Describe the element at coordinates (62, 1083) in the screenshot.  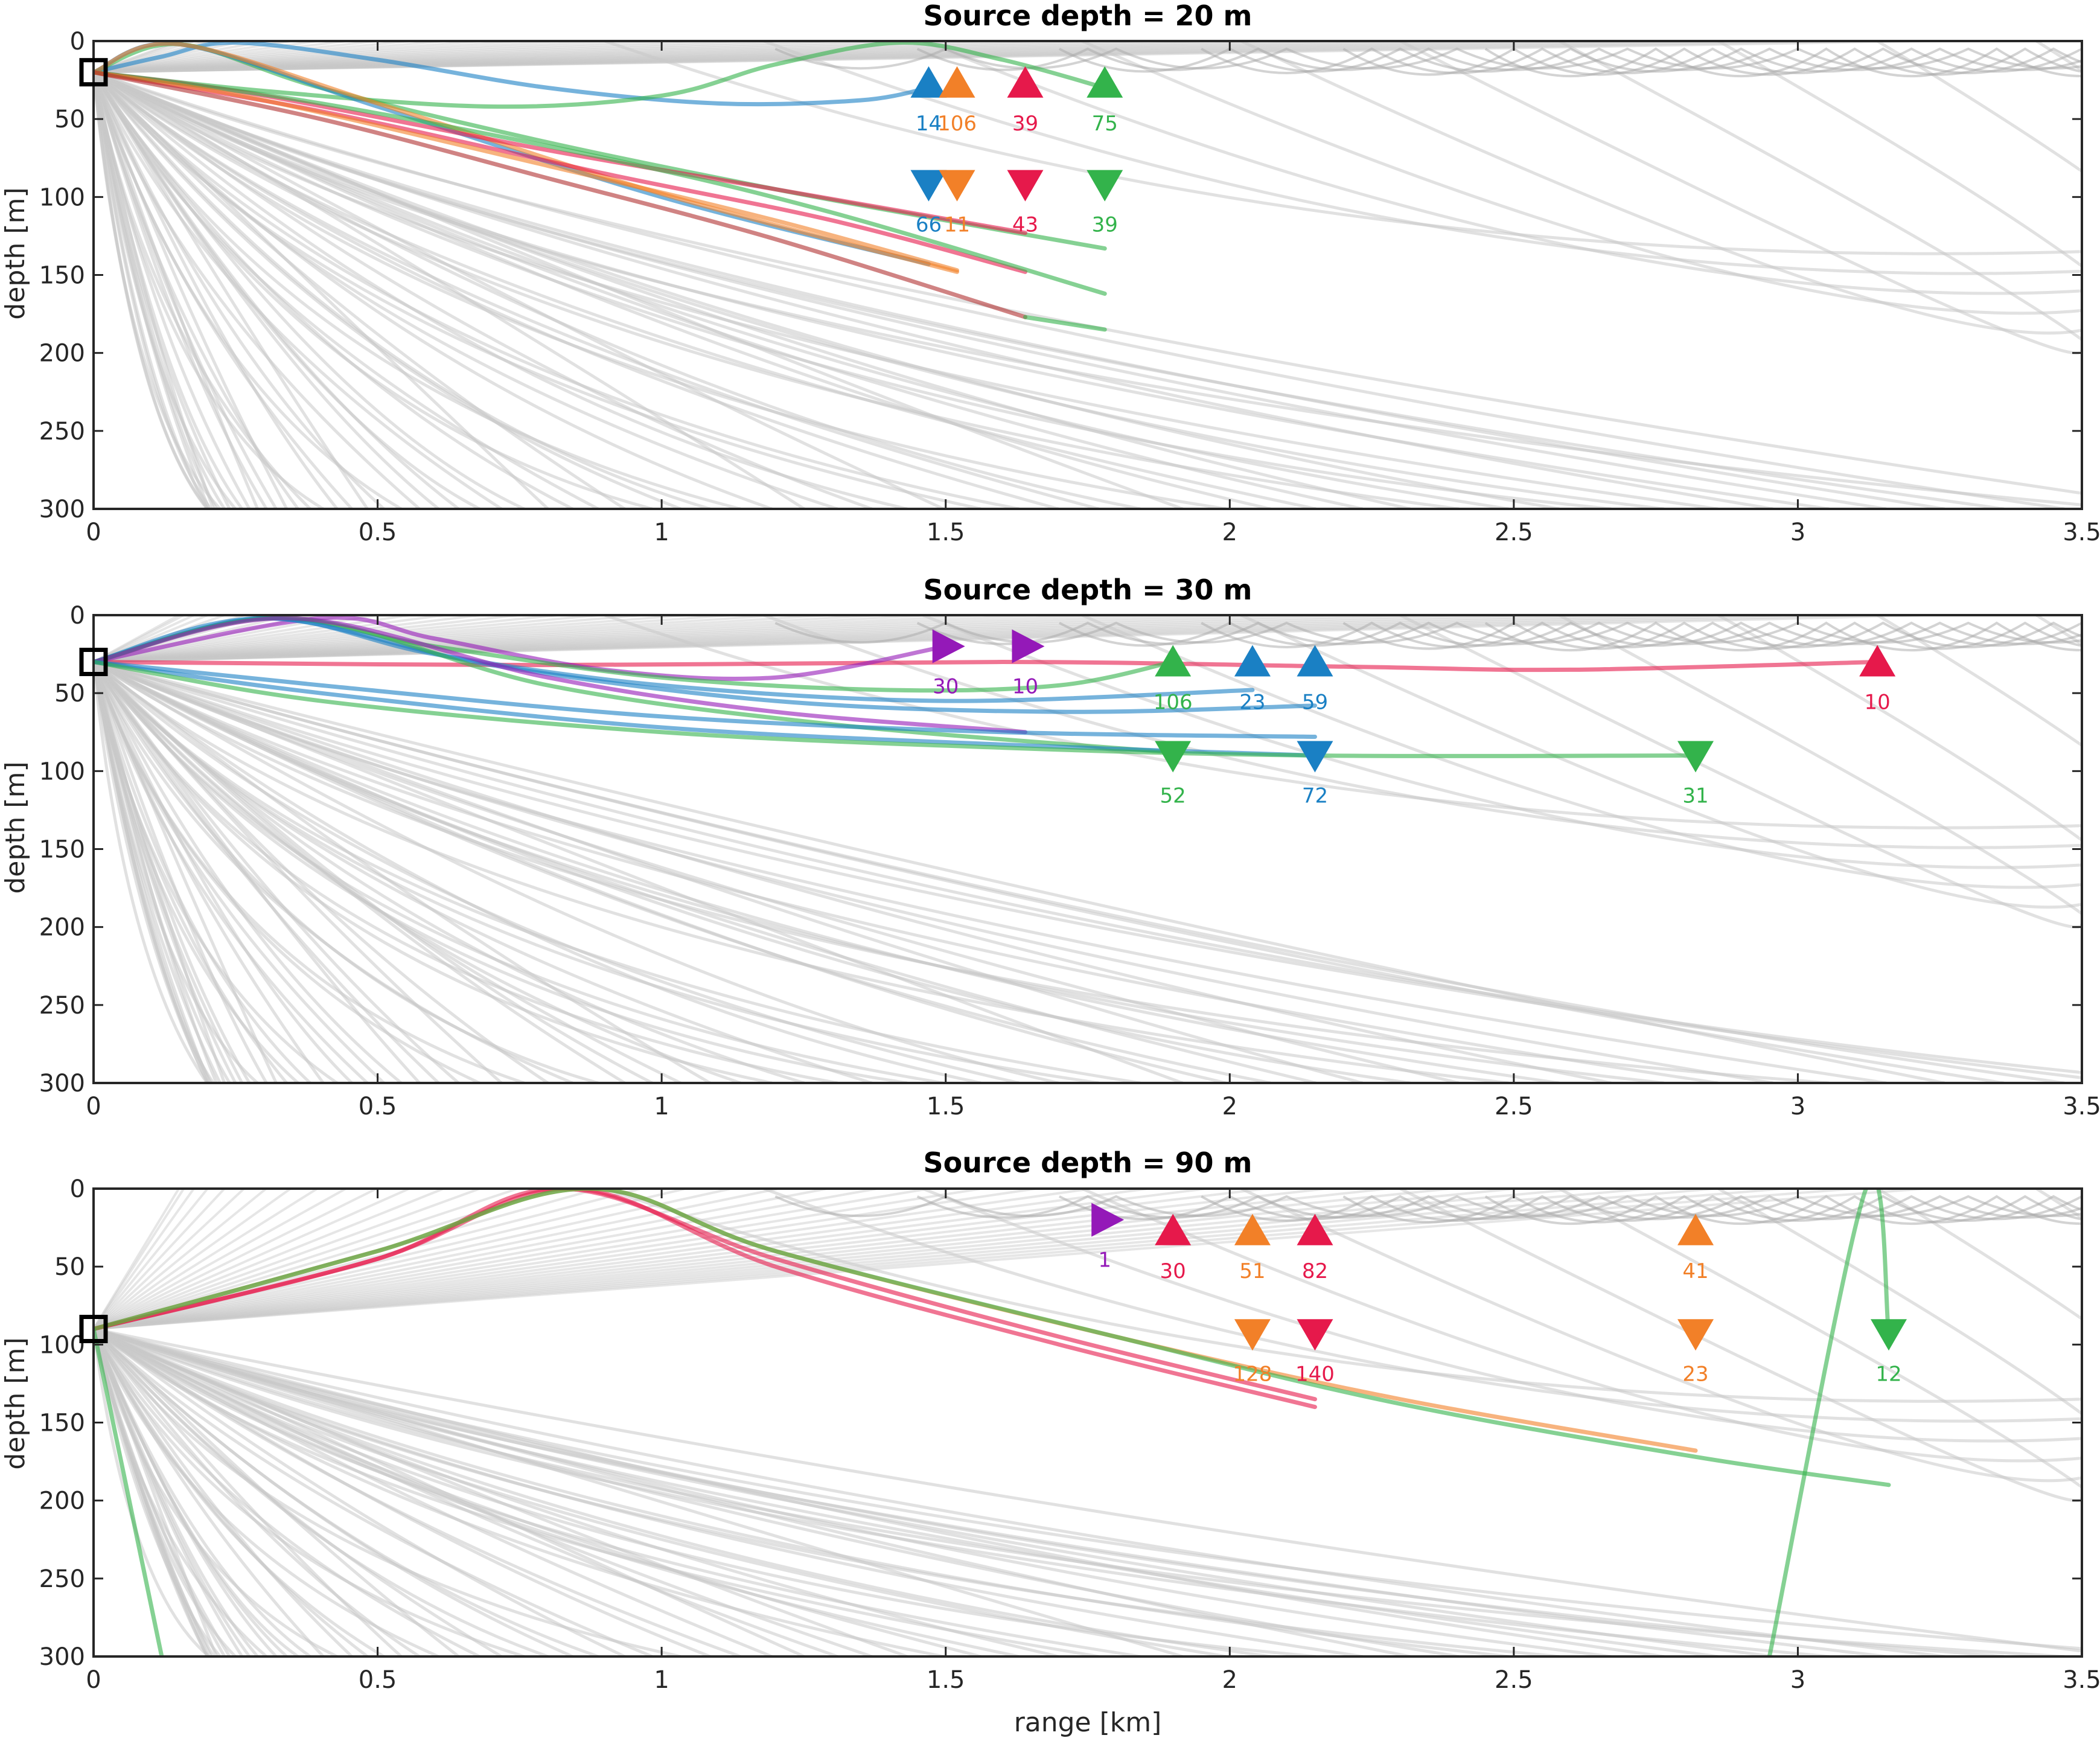
I see `y-tick-label: 300` at that location.